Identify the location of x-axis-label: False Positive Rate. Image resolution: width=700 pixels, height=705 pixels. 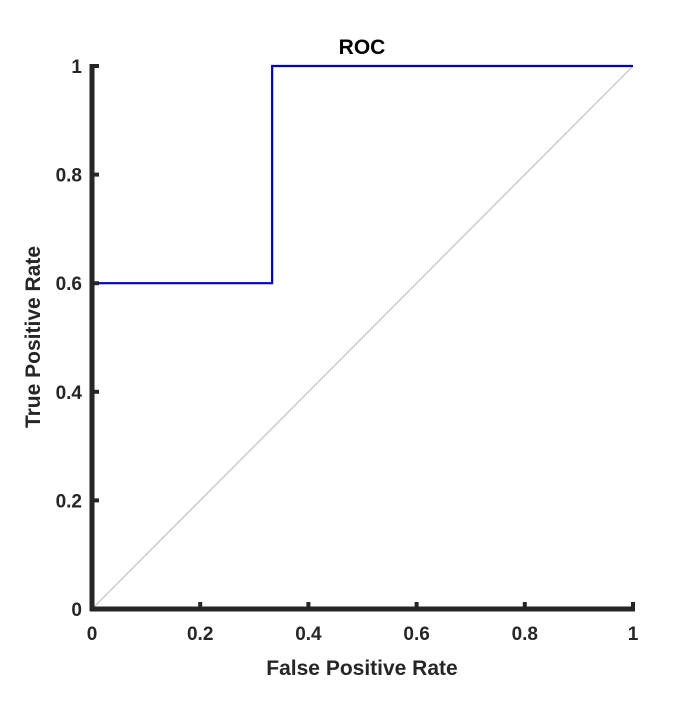
(361, 668).